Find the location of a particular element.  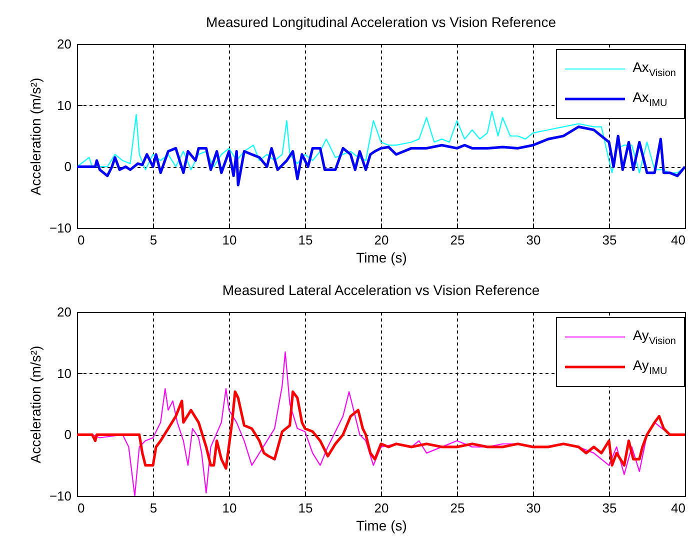

chart-title: Measured Longitudinal Acceleration vs Vision Reference is located at coordinates (381, 22).